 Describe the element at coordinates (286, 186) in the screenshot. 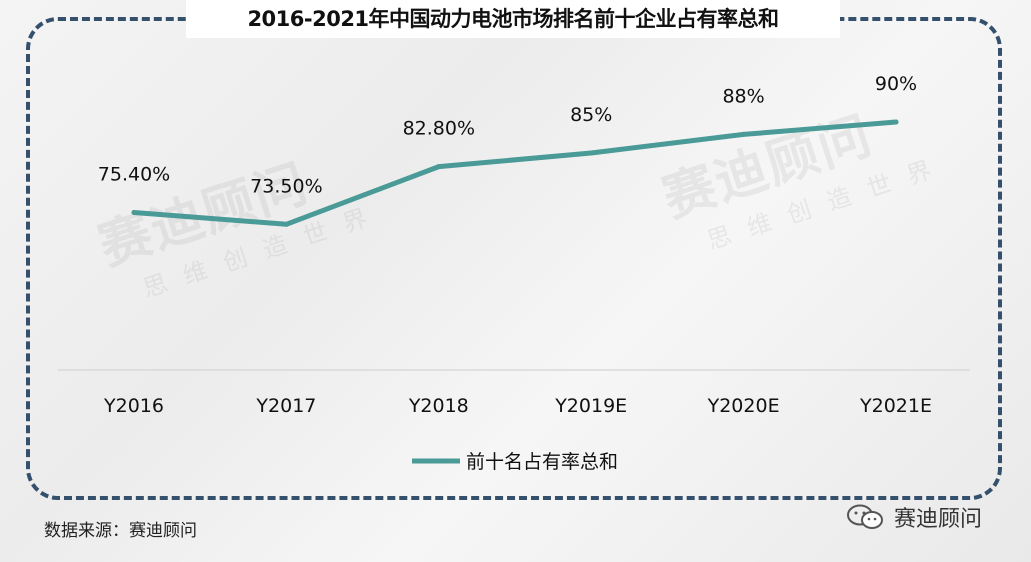

I see `data-label: 73.50%` at that location.